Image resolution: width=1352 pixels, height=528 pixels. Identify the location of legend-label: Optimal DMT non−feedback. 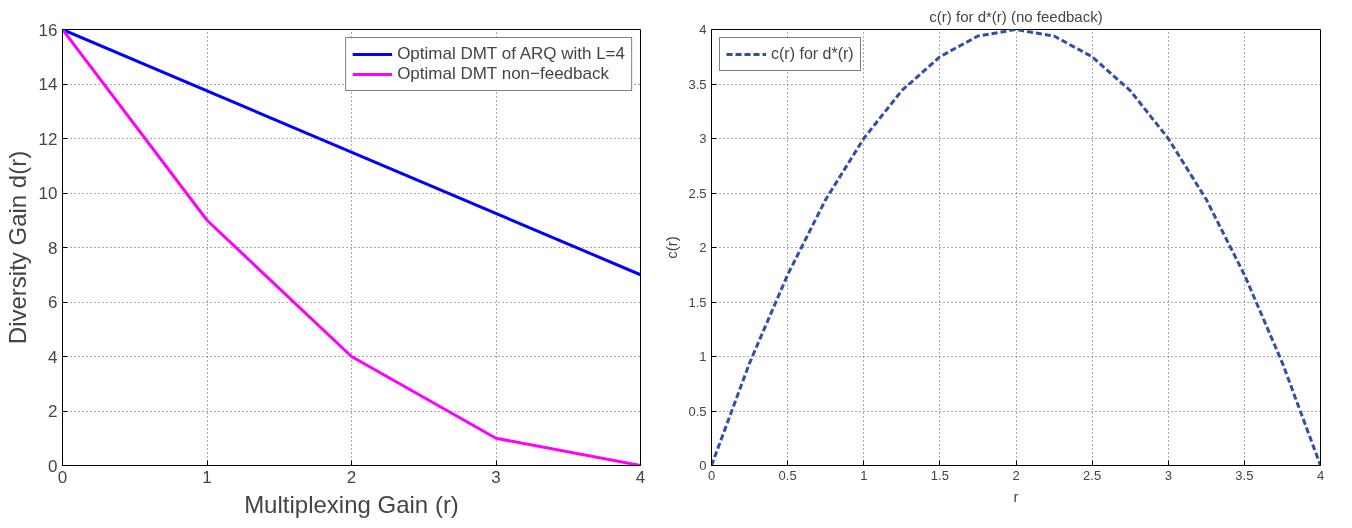
(503, 74).